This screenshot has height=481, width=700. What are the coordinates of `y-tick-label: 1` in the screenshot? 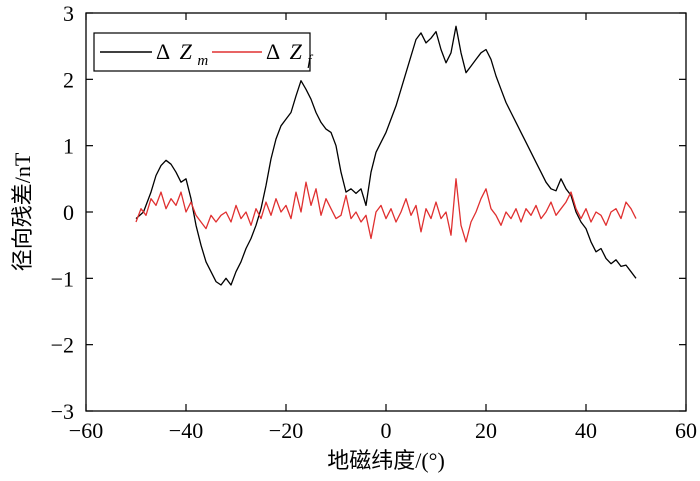 It's located at (68, 146).